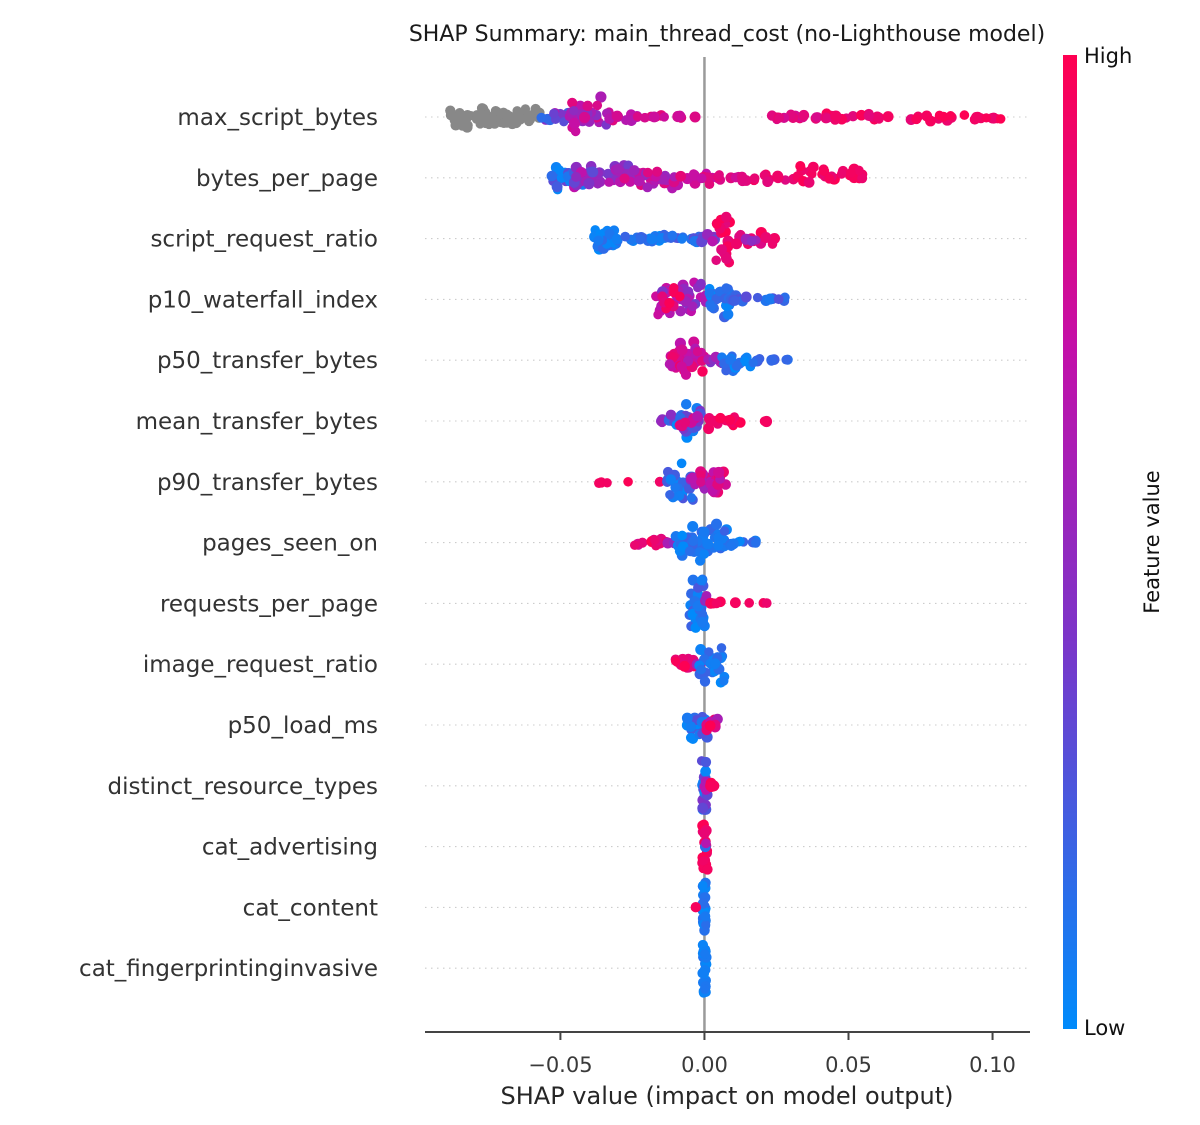  I want to click on feature-label: cat_content, so click(310, 908).